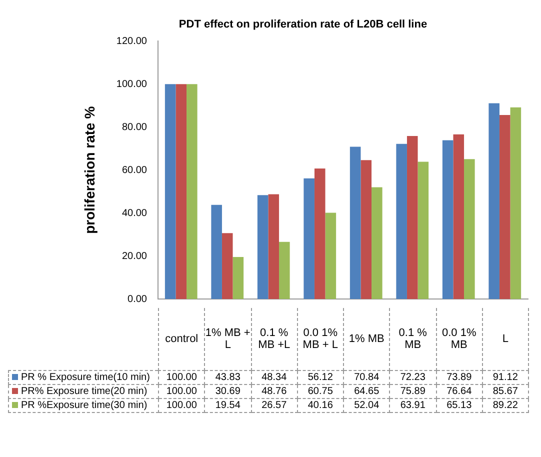 This screenshot has width=541, height=457. Describe the element at coordinates (505, 377) in the screenshot. I see `data-label: 91.12` at that location.